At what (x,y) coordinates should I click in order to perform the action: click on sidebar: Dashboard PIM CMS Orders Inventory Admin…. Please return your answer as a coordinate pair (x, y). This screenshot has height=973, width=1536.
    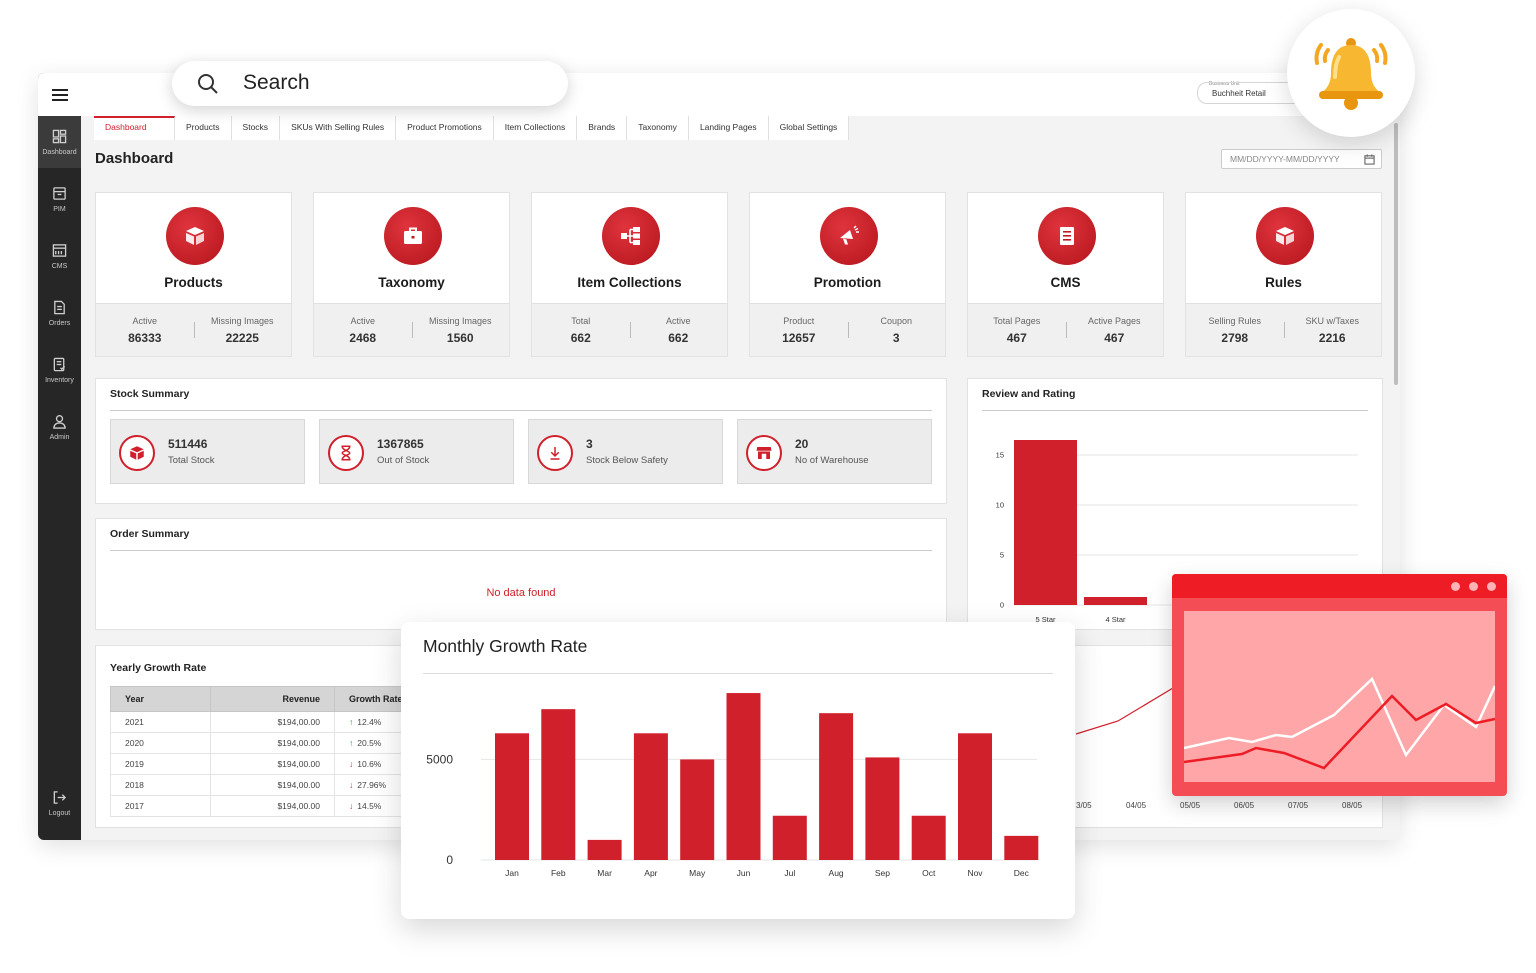
    Looking at the image, I should click on (59, 456).